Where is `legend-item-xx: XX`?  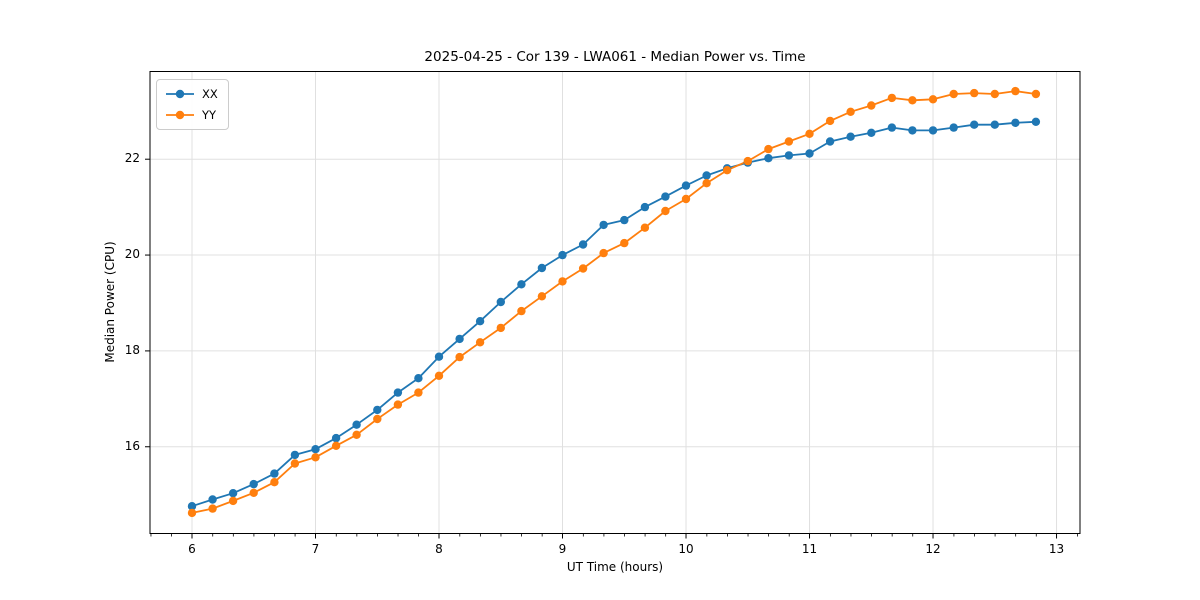 legend-item-xx: XX is located at coordinates (191, 94).